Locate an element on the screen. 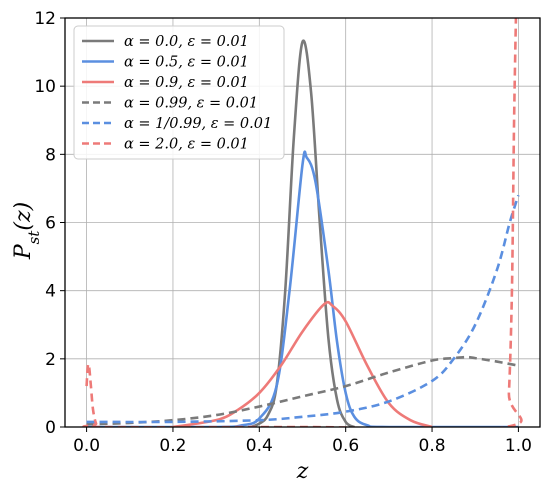  legend-box is located at coordinates (179, 92).